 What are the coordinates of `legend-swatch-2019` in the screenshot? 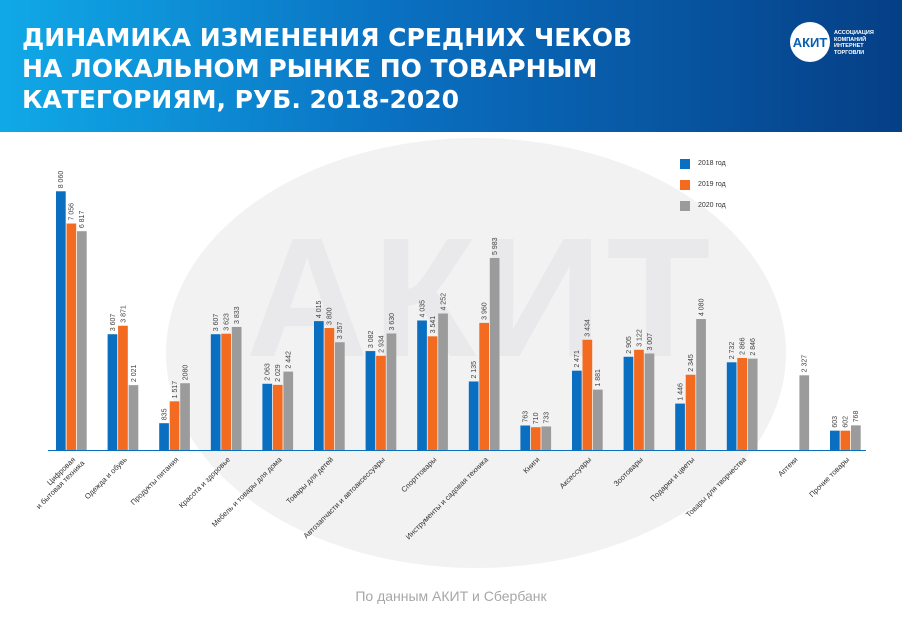 It's located at (685, 184).